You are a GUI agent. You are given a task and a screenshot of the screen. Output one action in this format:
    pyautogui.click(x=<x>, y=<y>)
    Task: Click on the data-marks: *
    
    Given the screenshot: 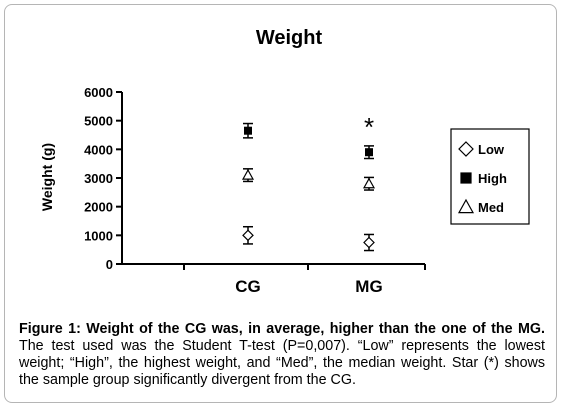 What is the action you would take?
    pyautogui.click(x=308, y=182)
    